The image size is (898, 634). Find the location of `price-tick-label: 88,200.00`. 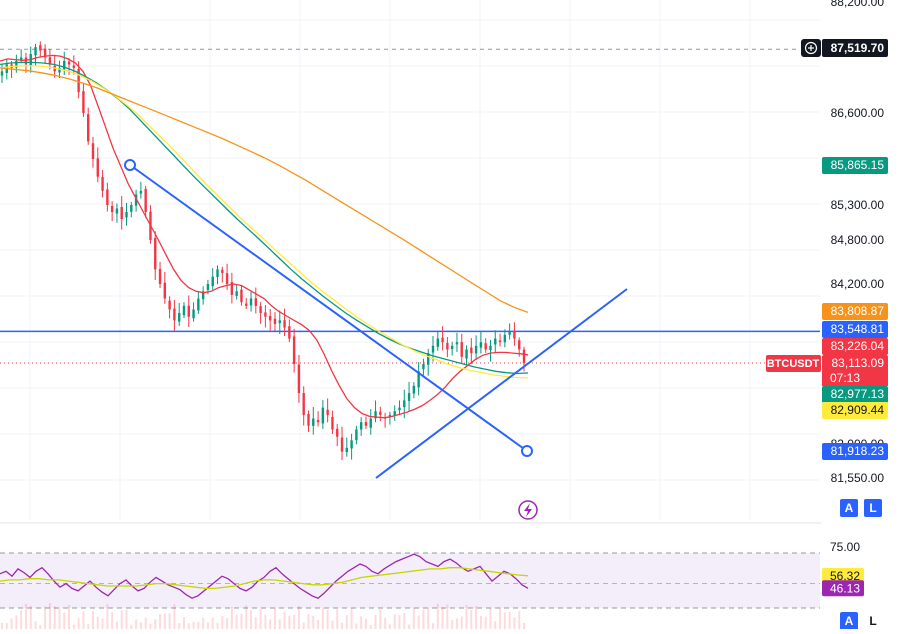

price-tick-label: 88,200.00 is located at coordinates (858, 4).